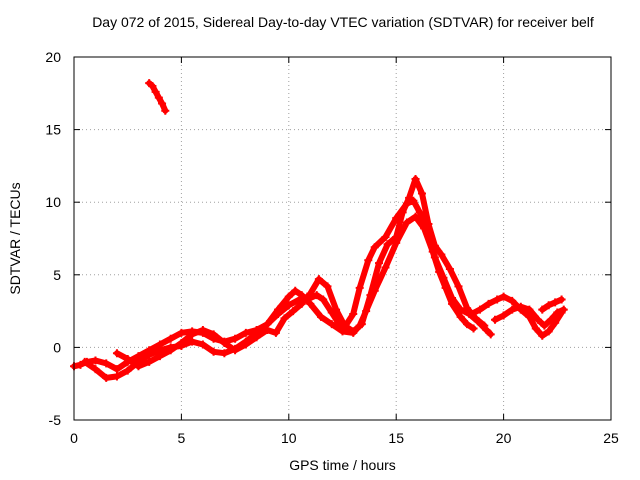  Describe the element at coordinates (53, 57) in the screenshot. I see `y-tick-label: 20` at that location.